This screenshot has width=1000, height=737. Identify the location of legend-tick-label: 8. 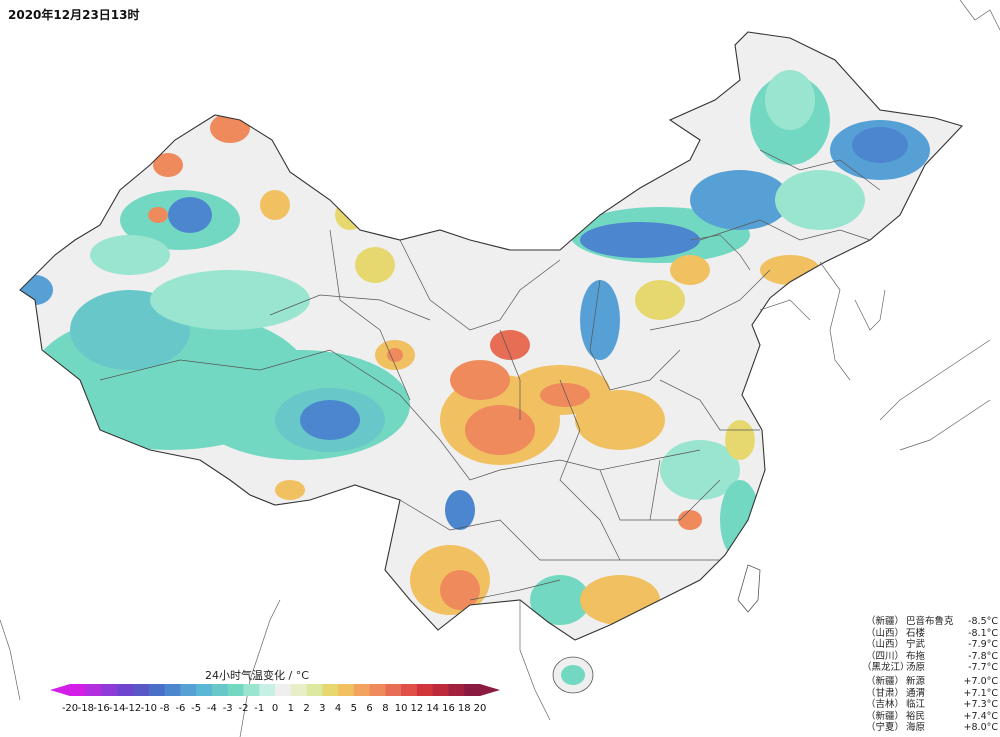
(385, 708).